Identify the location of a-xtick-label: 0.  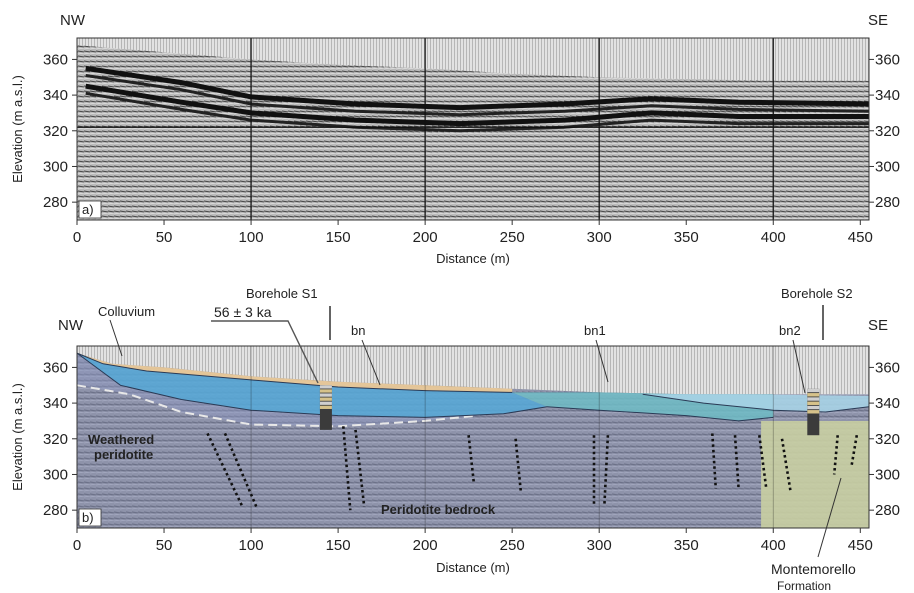
(77, 237).